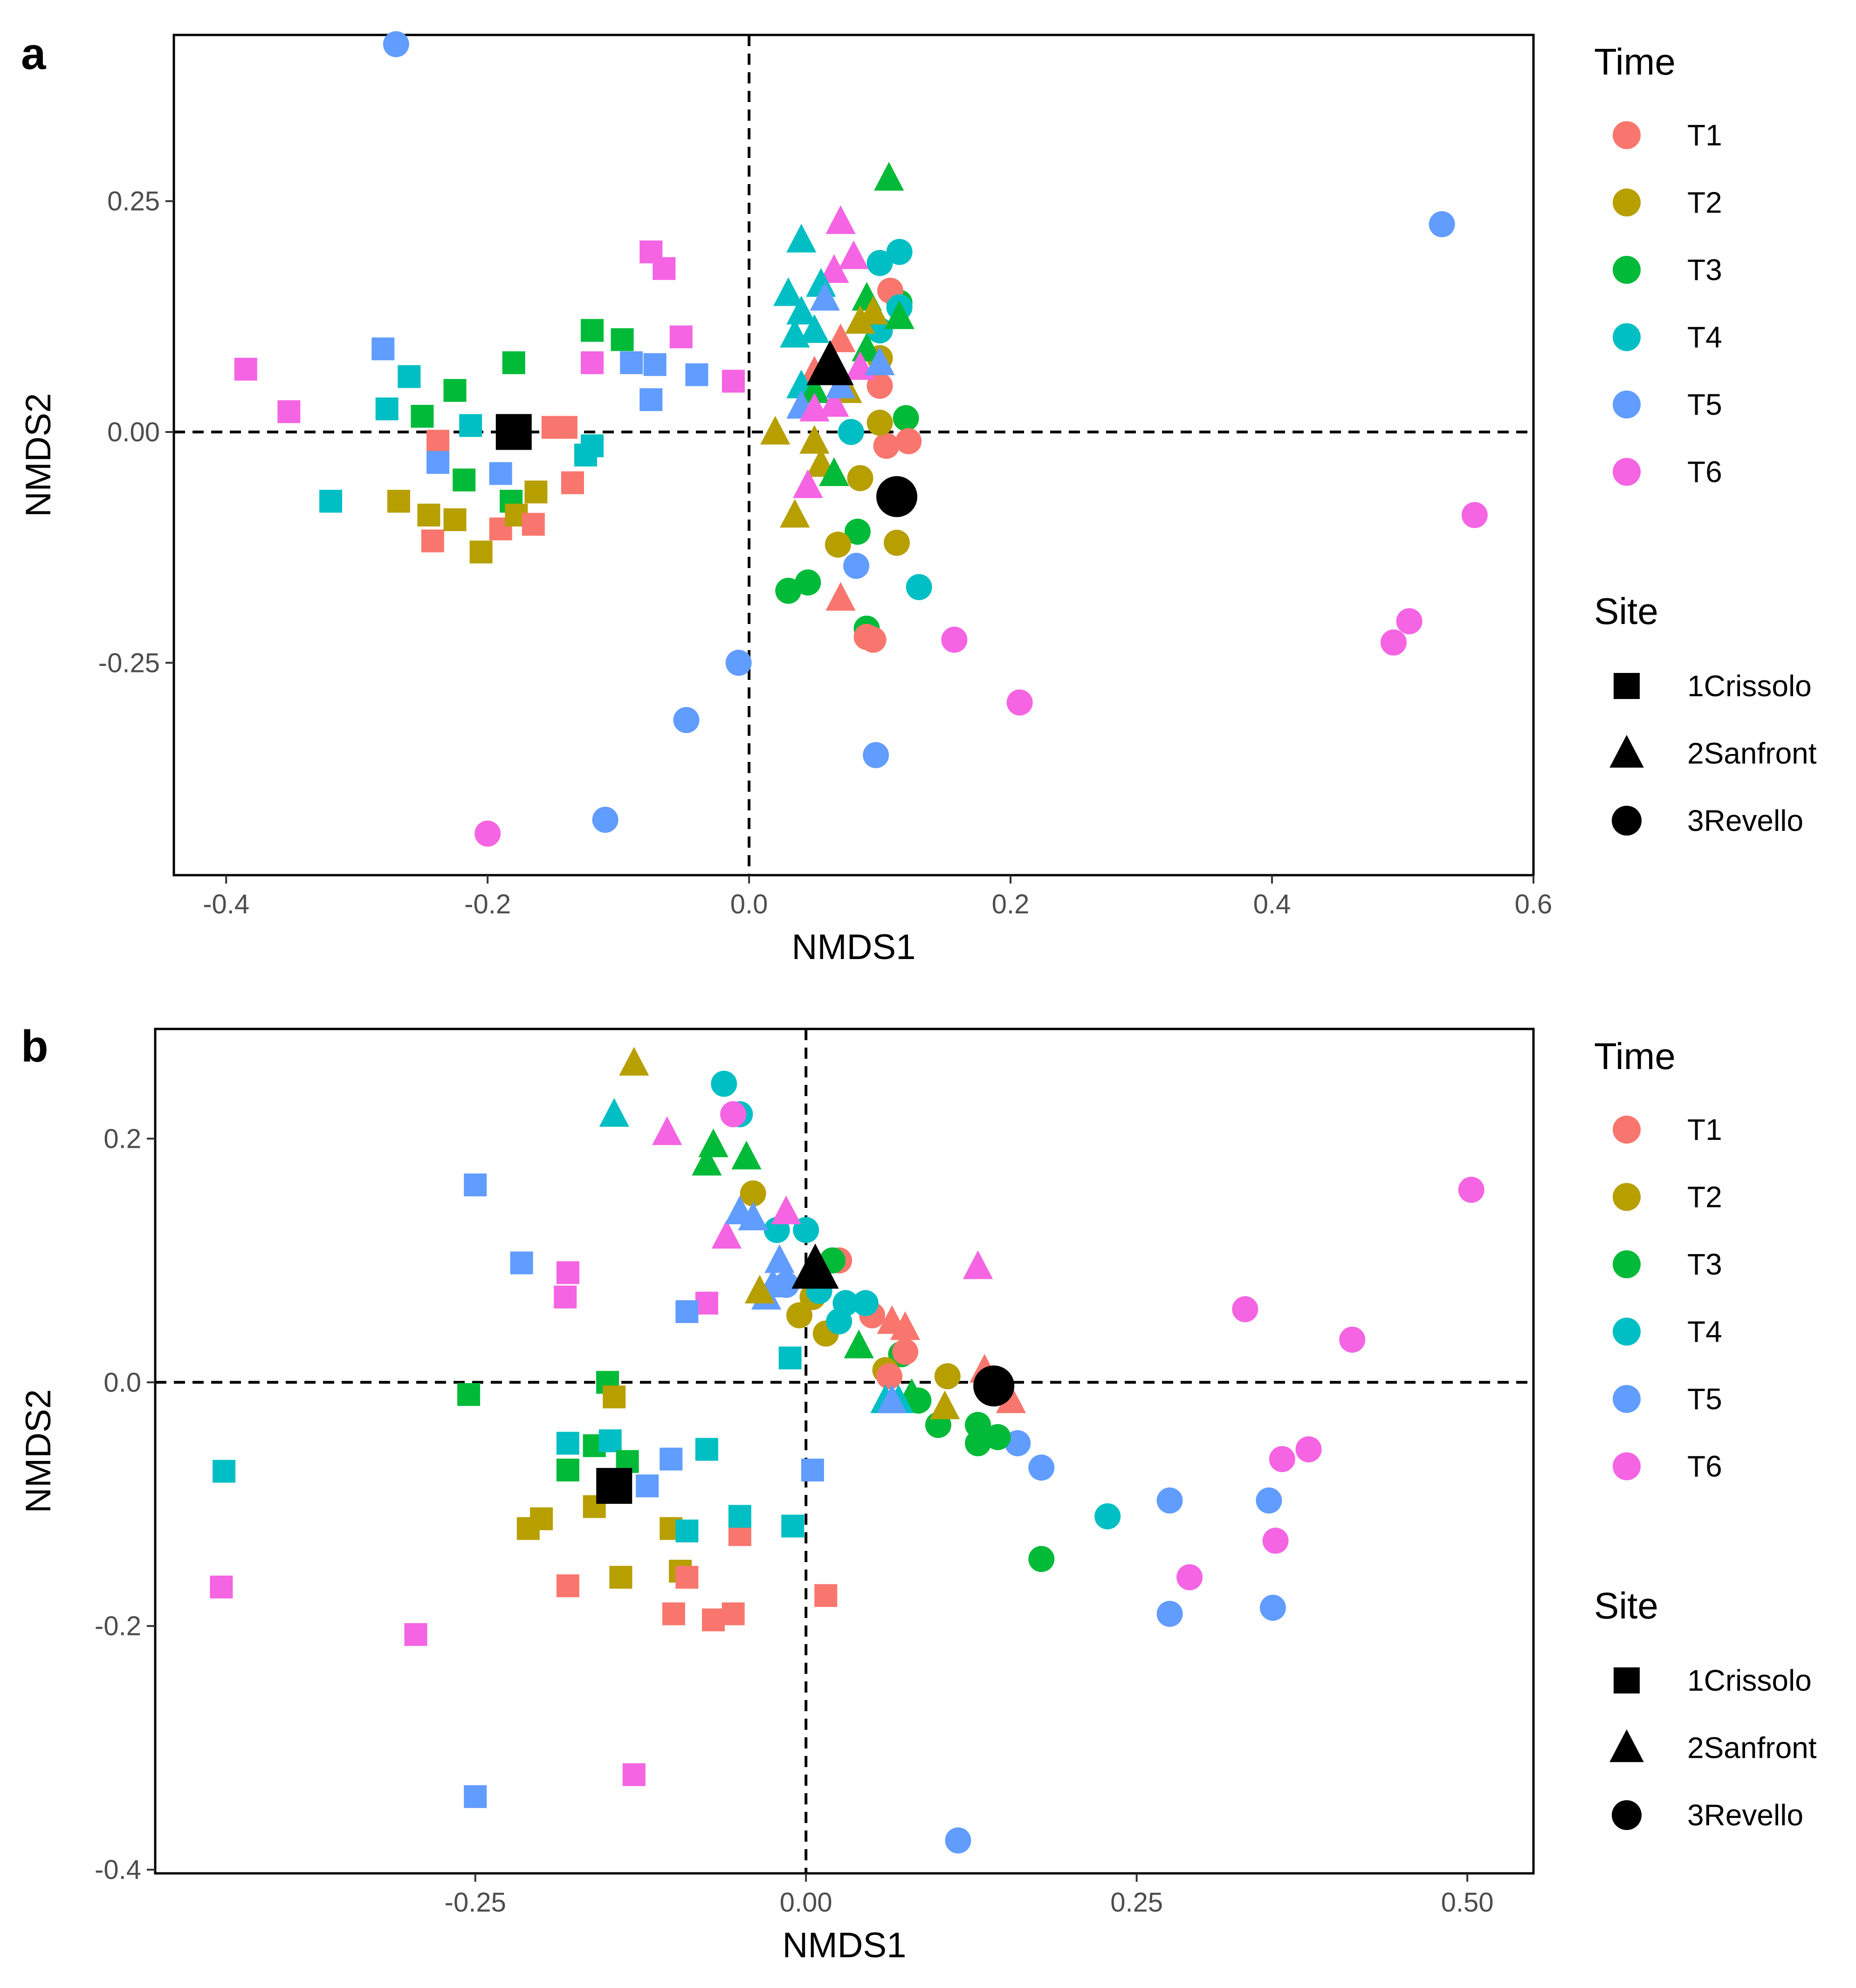  Describe the element at coordinates (1627, 404) in the screenshot. I see `legend-key-t5` at that location.